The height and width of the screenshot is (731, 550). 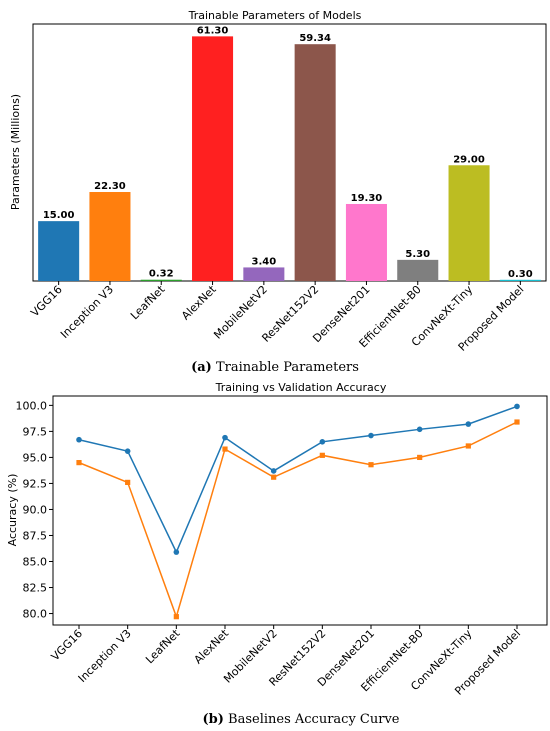 I want to click on bar-alexnet, so click(x=213, y=158).